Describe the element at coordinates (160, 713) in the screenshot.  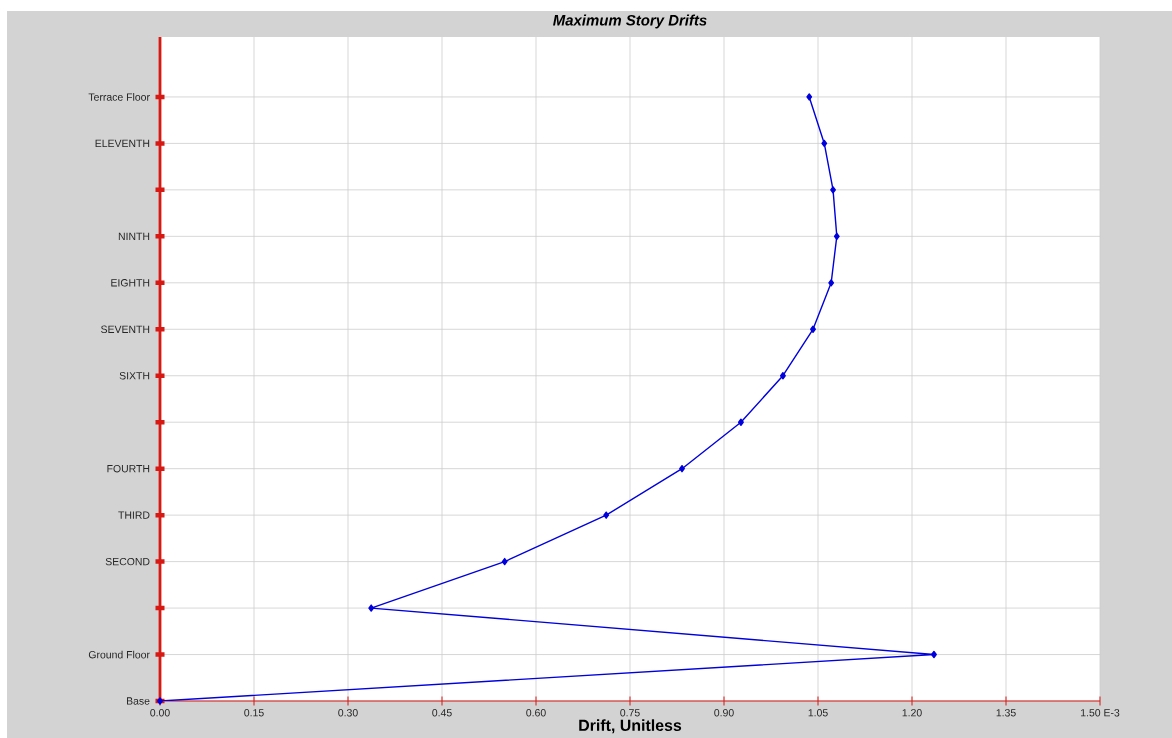
I see `x-tick-label: 0.00` at that location.